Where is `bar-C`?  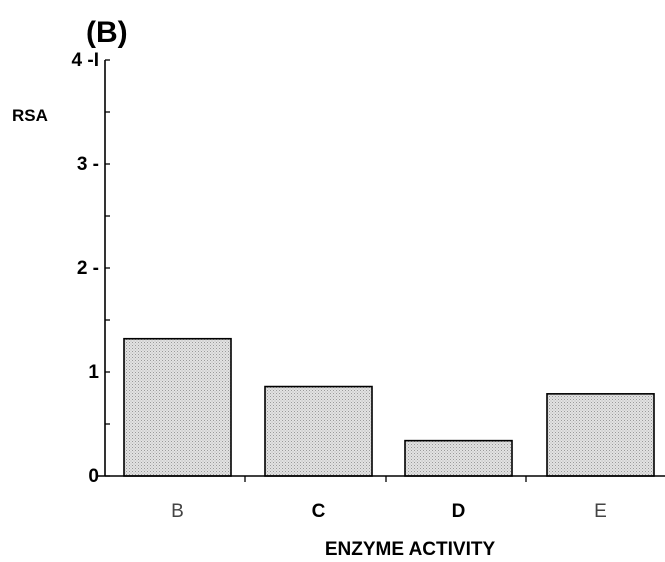 bar-C is located at coordinates (318, 431).